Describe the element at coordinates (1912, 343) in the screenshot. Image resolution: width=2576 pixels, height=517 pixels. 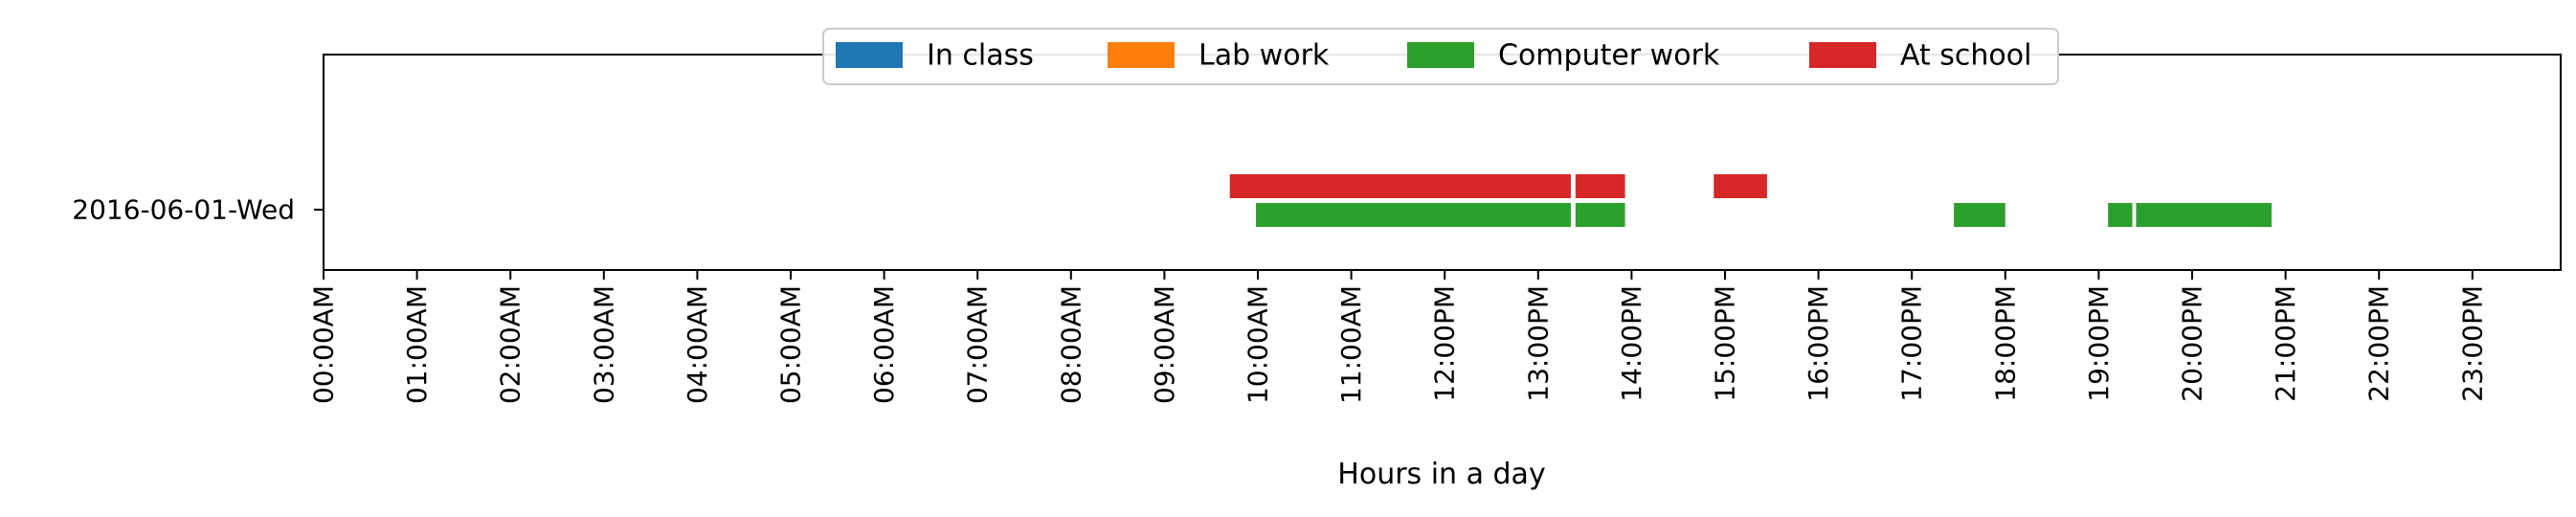
I see `x-tick-label: 17:00PM` at that location.